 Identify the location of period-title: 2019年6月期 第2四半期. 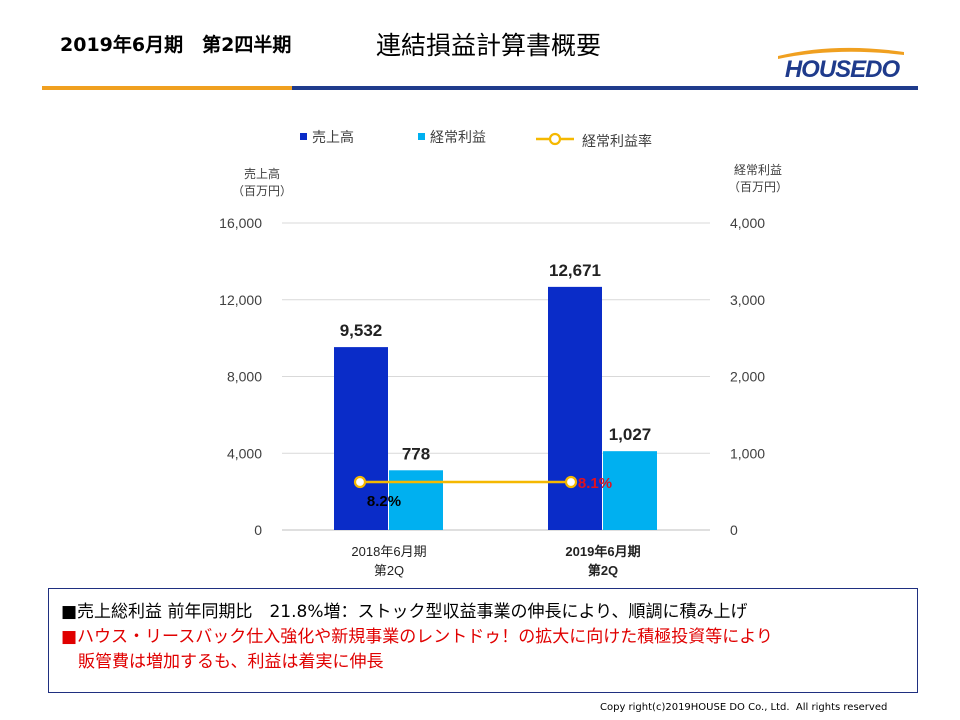
(176, 45).